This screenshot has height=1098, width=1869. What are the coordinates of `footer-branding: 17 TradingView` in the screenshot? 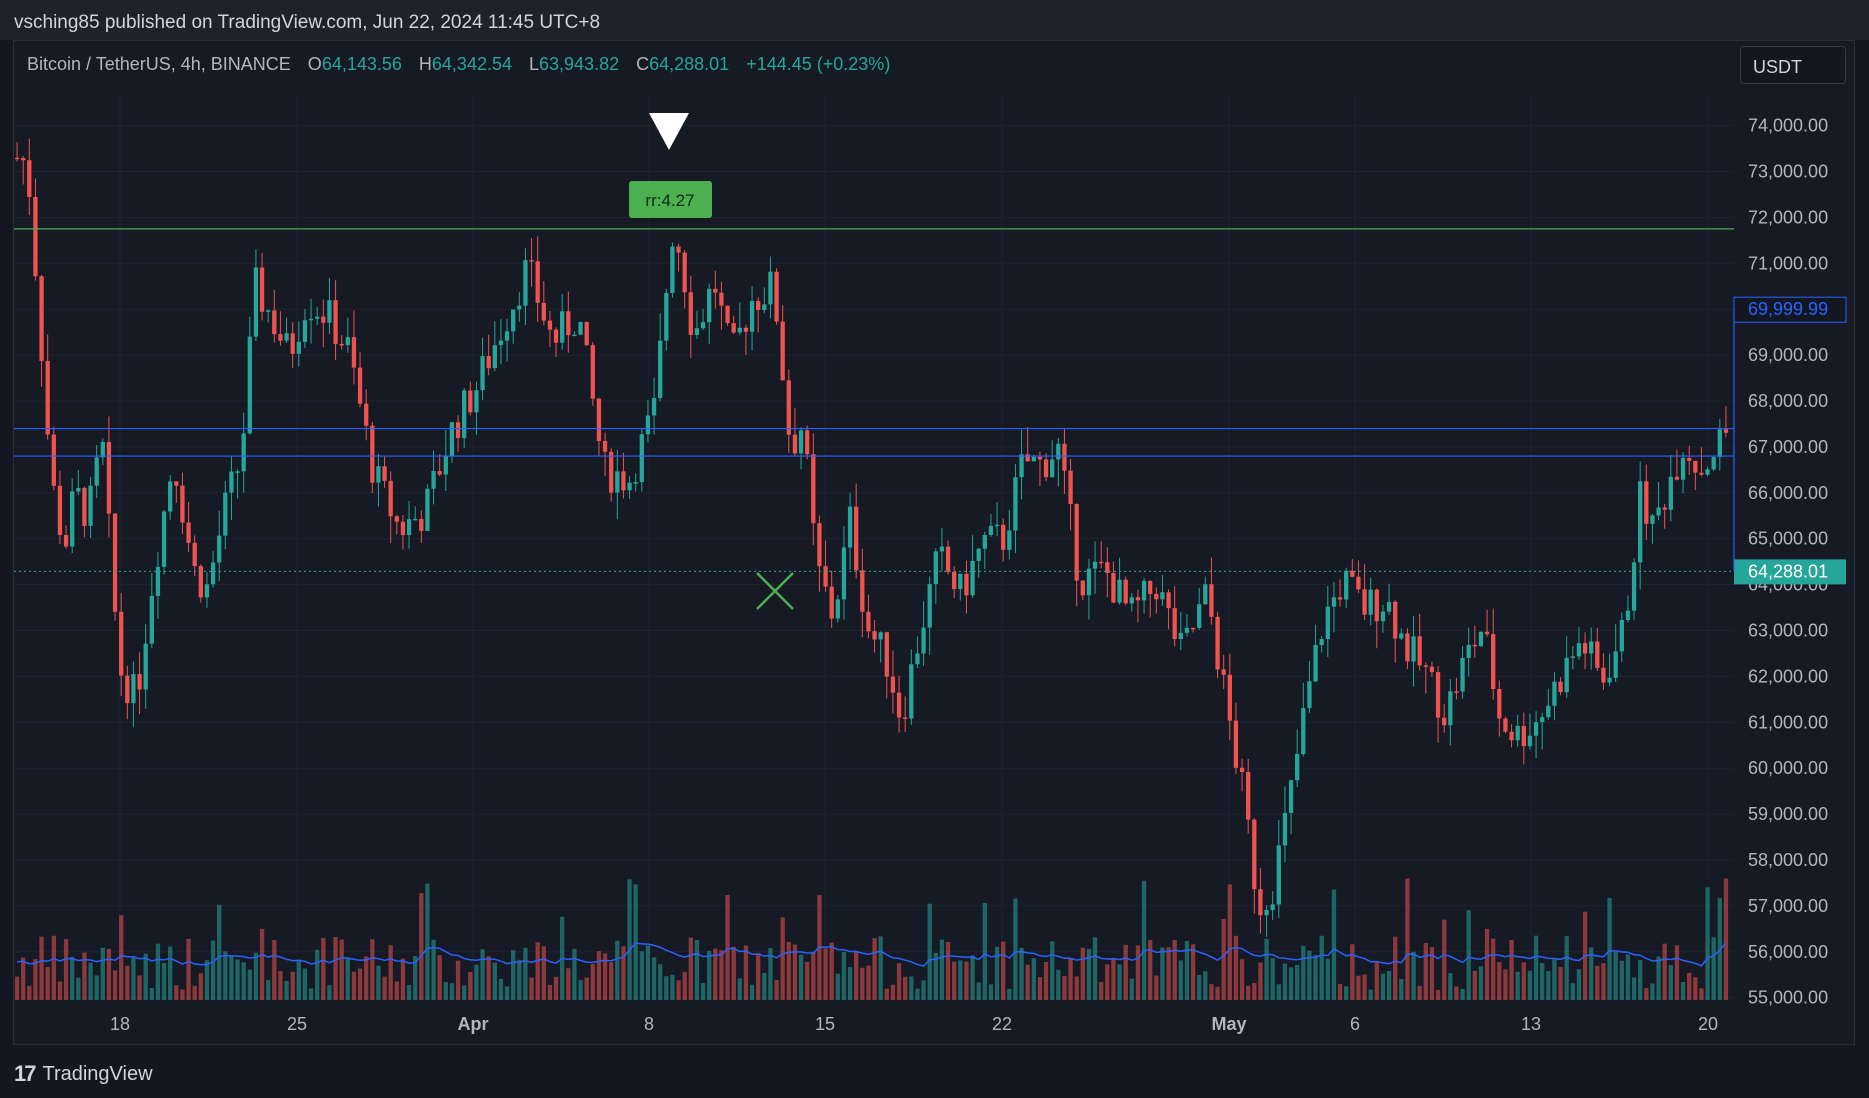 It's located at (83, 1074).